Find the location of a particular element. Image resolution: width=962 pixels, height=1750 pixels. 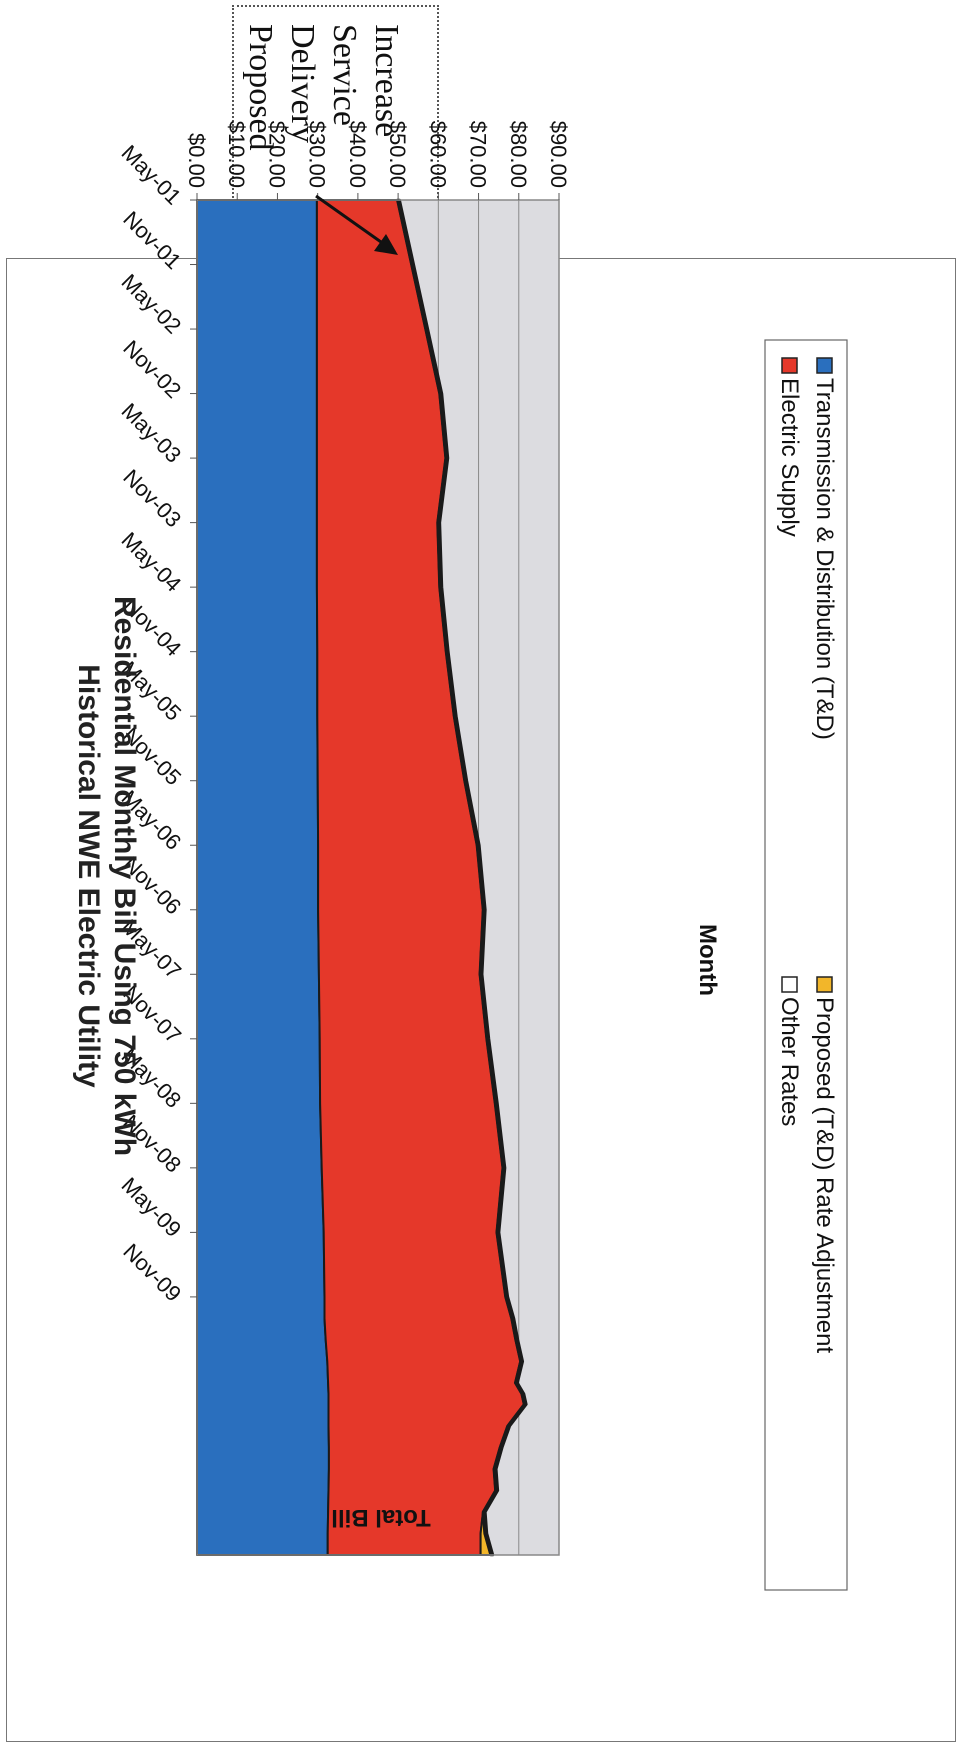

legend-label: Proposed (T&D) Rate Adjustment is located at coordinates (824, 1175).